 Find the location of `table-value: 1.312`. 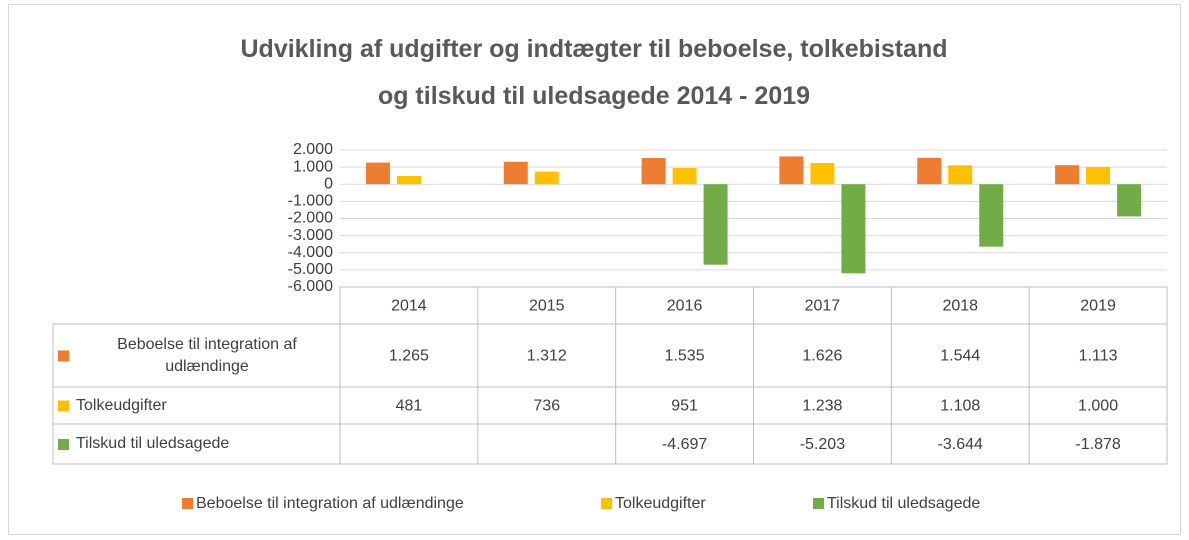

table-value: 1.312 is located at coordinates (547, 356).